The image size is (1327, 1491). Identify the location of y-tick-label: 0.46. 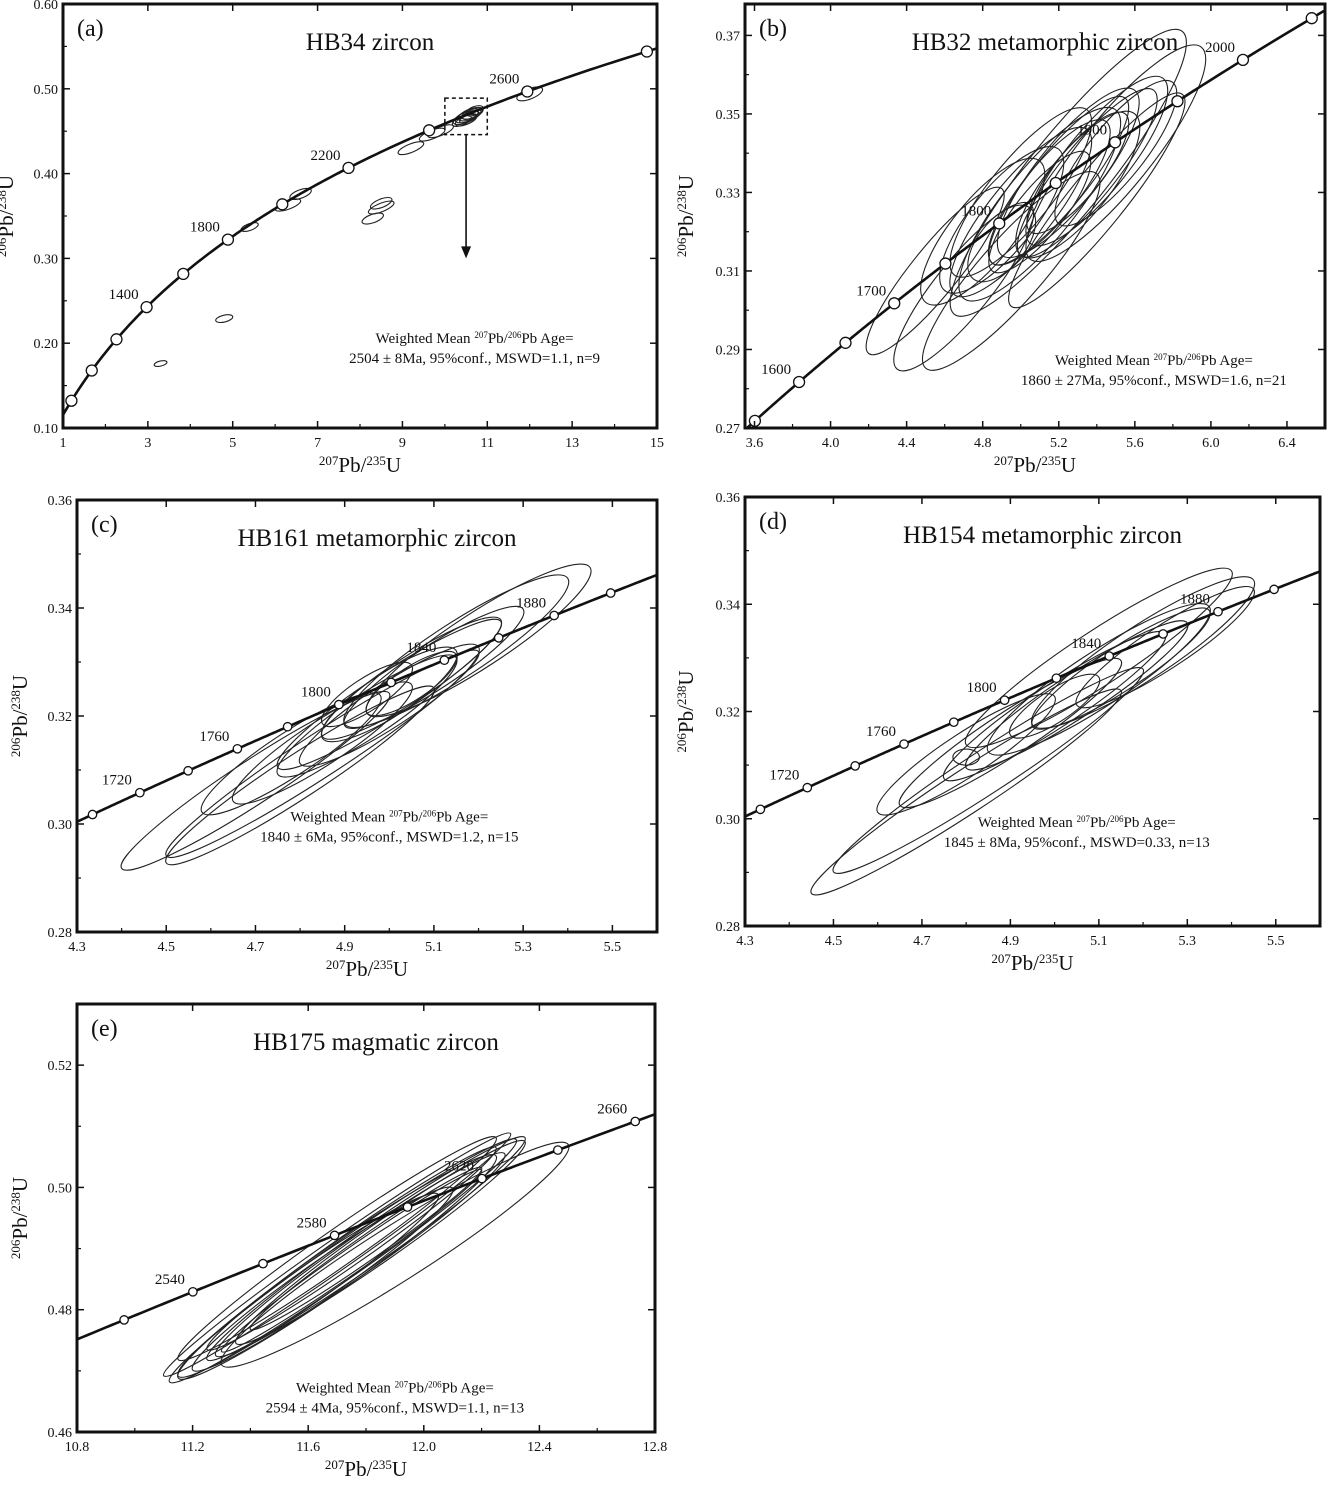
(60, 1433).